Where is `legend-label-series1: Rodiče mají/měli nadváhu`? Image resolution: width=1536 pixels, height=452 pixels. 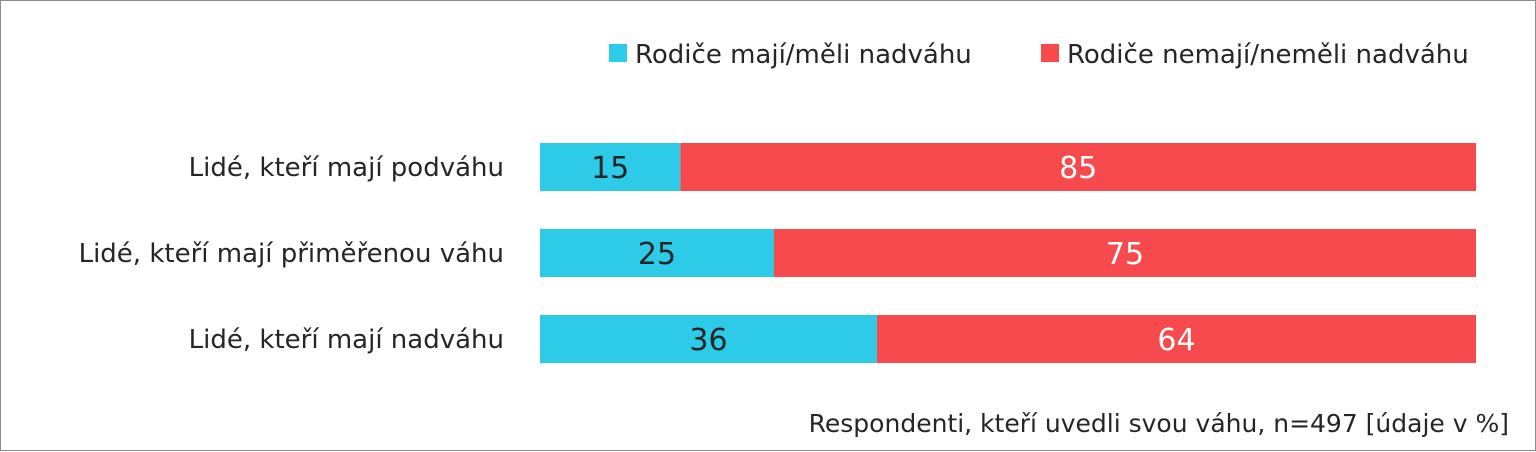 legend-label-series1: Rodiče mají/měli nadváhu is located at coordinates (803, 55).